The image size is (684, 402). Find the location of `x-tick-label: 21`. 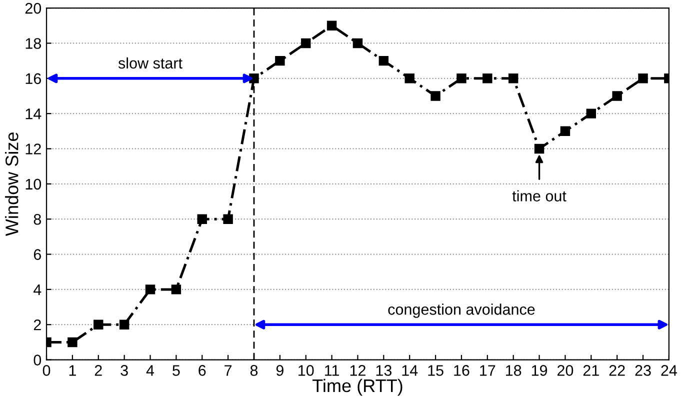

x-tick-label: 21 is located at coordinates (591, 370).